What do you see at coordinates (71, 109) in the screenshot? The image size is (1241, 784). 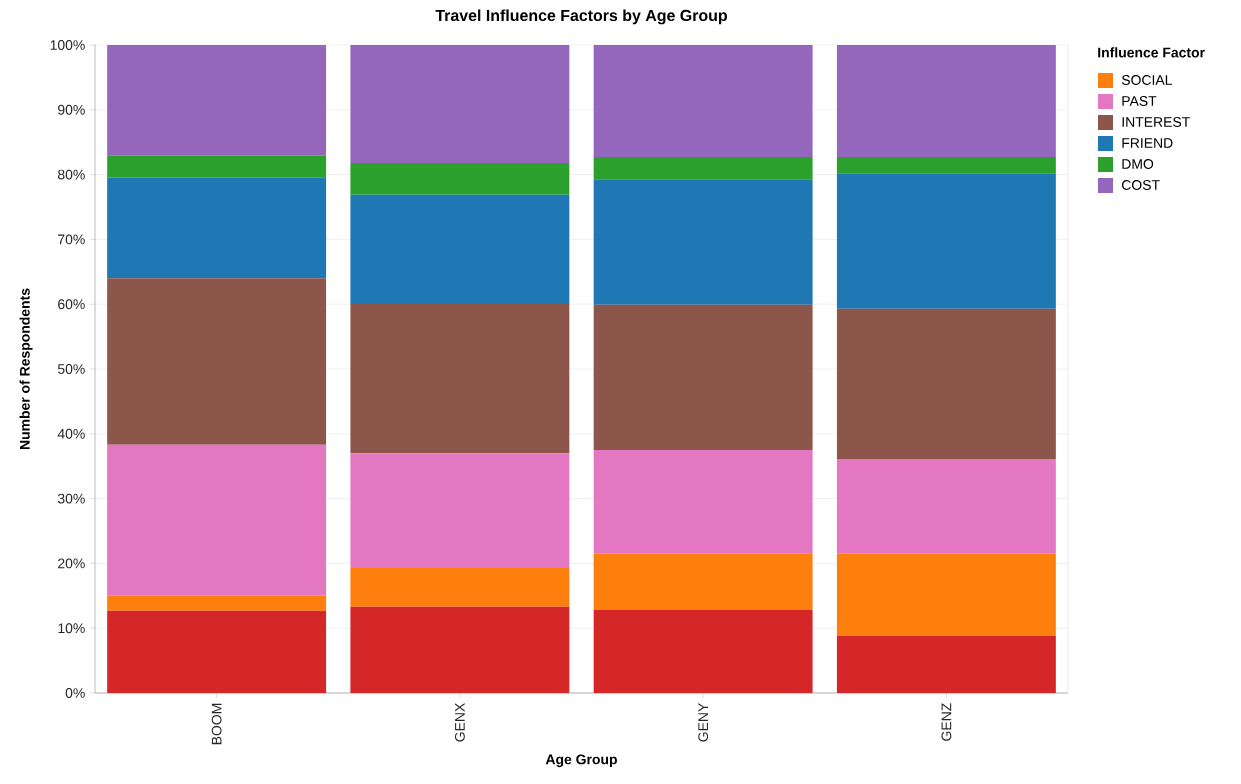 I see `y-tick-label: 90%` at bounding box center [71, 109].